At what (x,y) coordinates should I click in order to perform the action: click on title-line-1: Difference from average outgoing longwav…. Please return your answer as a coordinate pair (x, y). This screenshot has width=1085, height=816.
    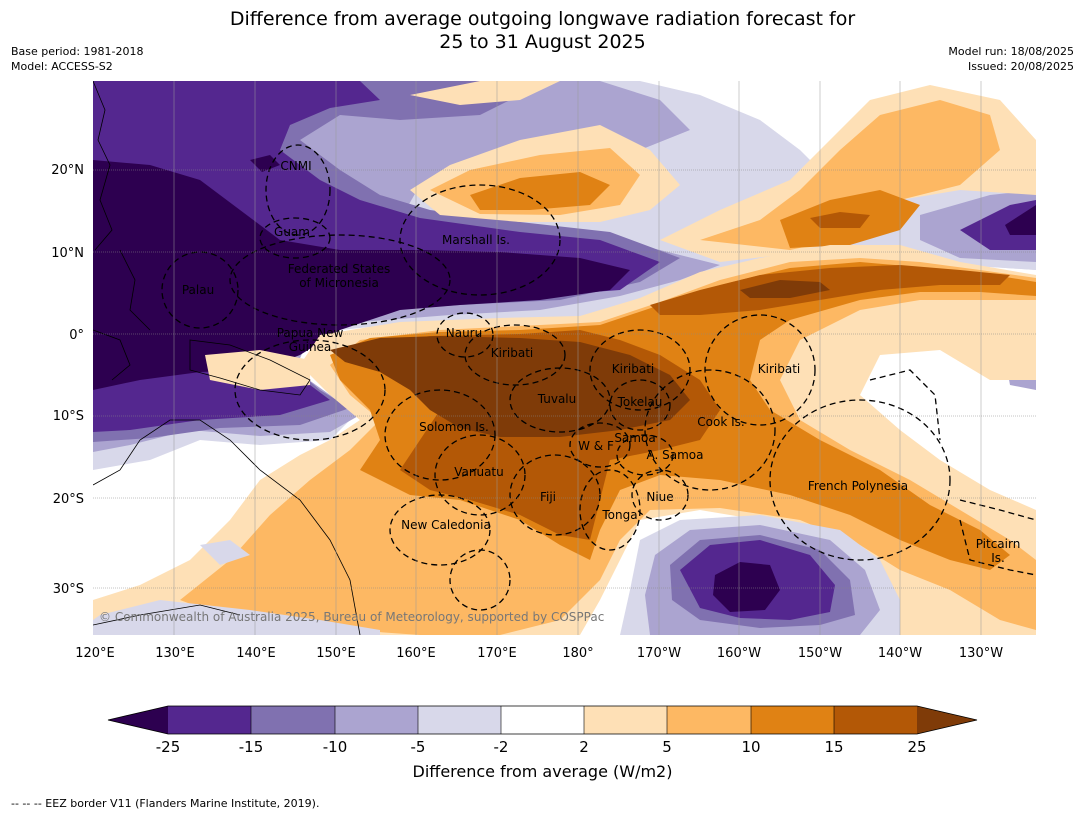
    Looking at the image, I should click on (542, 19).